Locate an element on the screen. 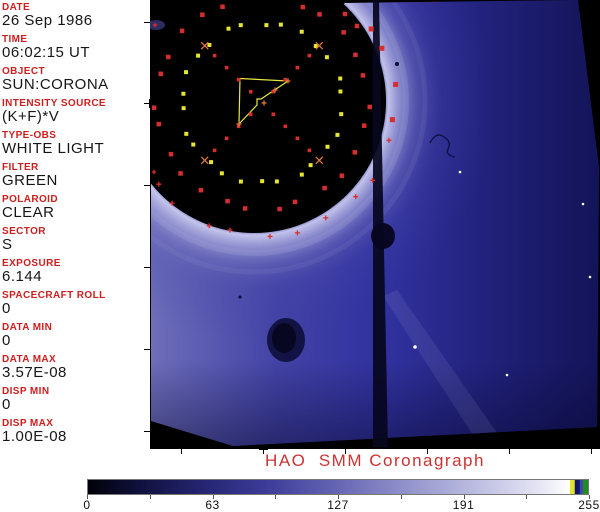 This screenshot has width=600, height=512. field-label: DATA MIN is located at coordinates (27, 327).